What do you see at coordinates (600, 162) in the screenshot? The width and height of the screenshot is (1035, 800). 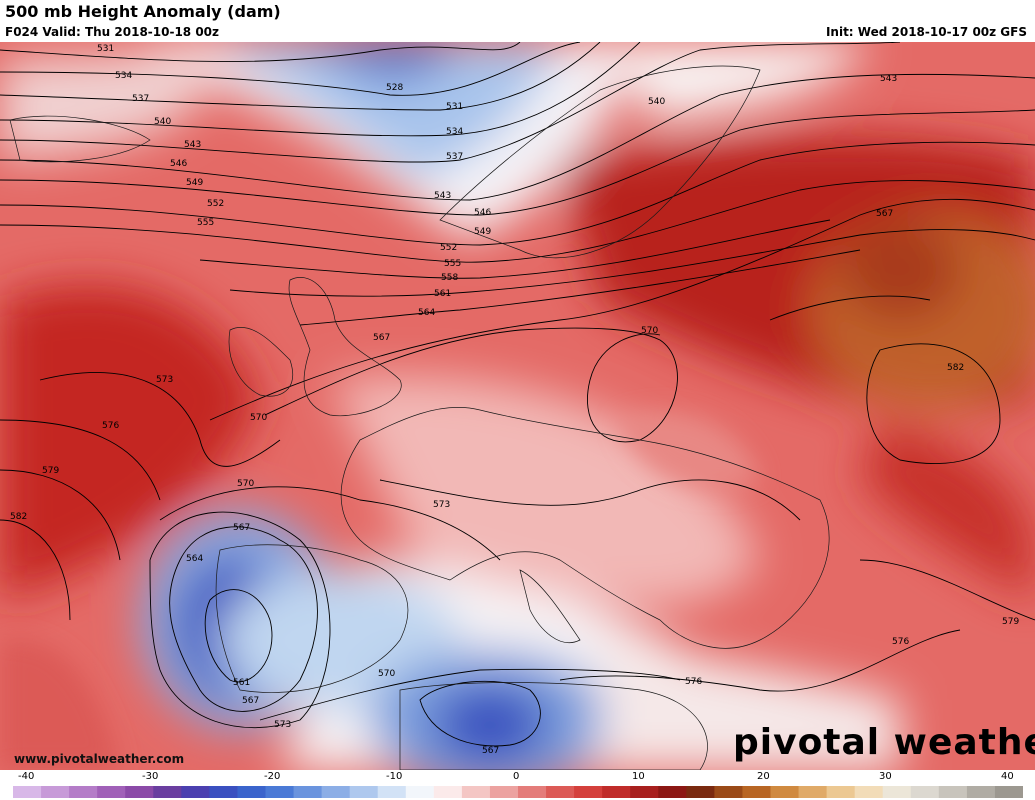 I see `scandinavia-coast` at bounding box center [600, 162].